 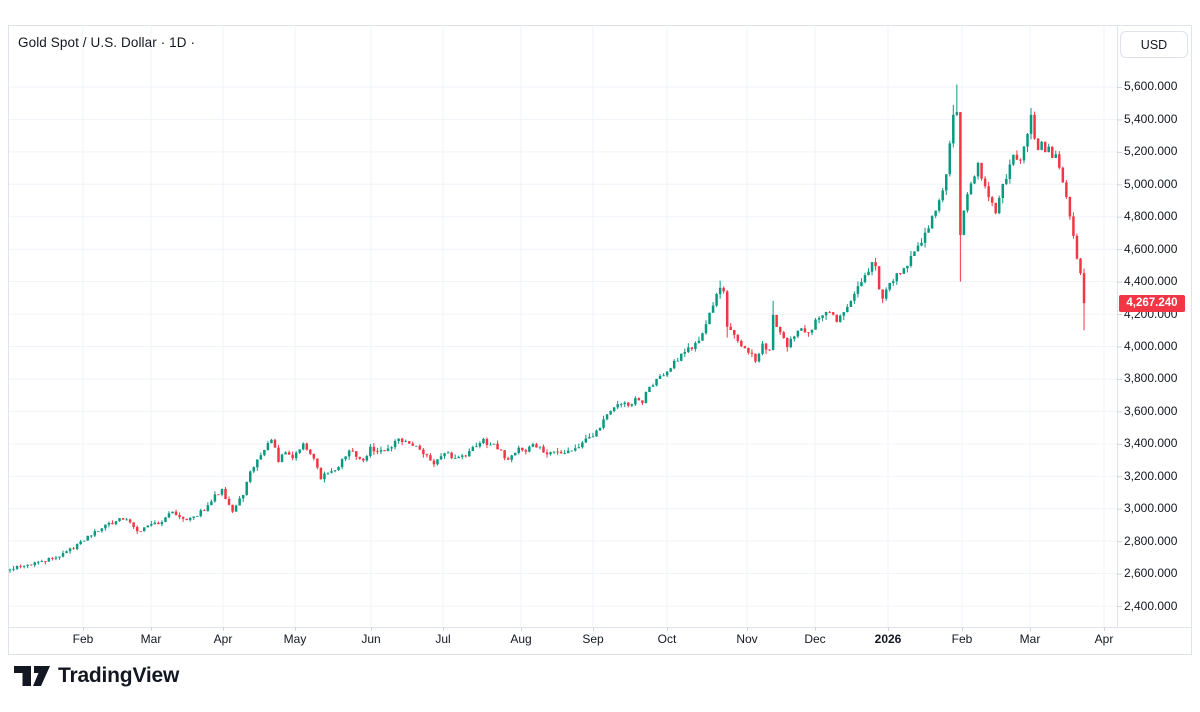 I want to click on tradingview-logo: TradingView, so click(x=96, y=676).